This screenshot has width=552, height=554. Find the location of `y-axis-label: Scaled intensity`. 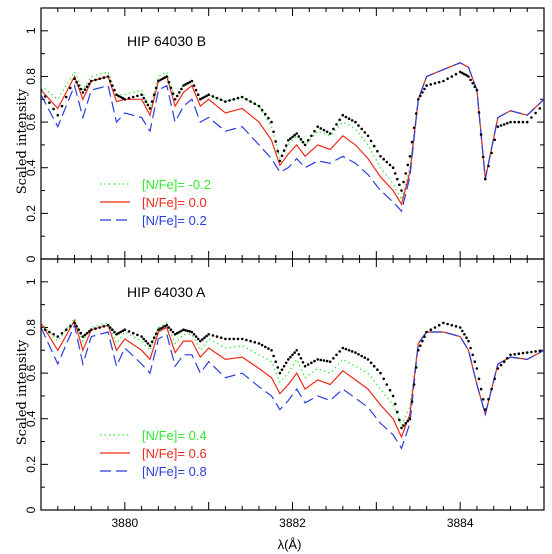

y-axis-label: Scaled intensity is located at coordinates (22, 392).